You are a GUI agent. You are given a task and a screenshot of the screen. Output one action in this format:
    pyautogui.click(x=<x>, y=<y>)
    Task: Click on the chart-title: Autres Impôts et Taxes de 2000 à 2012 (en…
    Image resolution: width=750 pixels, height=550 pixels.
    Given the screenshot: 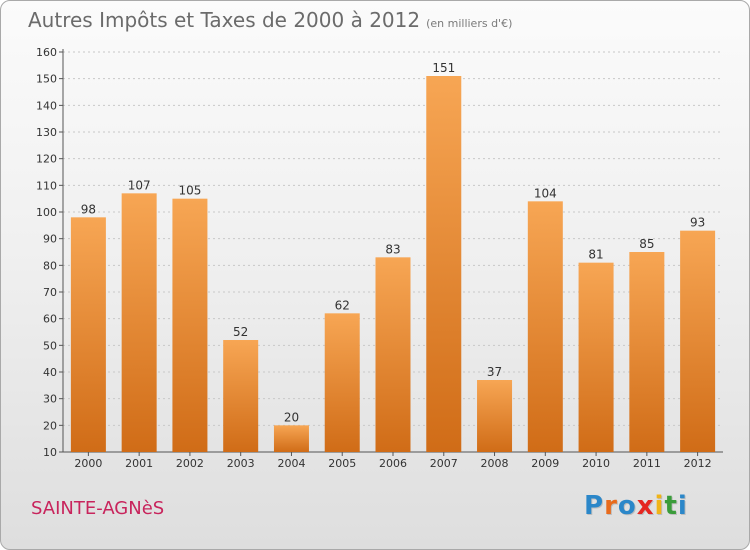 What is the action you would take?
    pyautogui.click(x=270, y=20)
    